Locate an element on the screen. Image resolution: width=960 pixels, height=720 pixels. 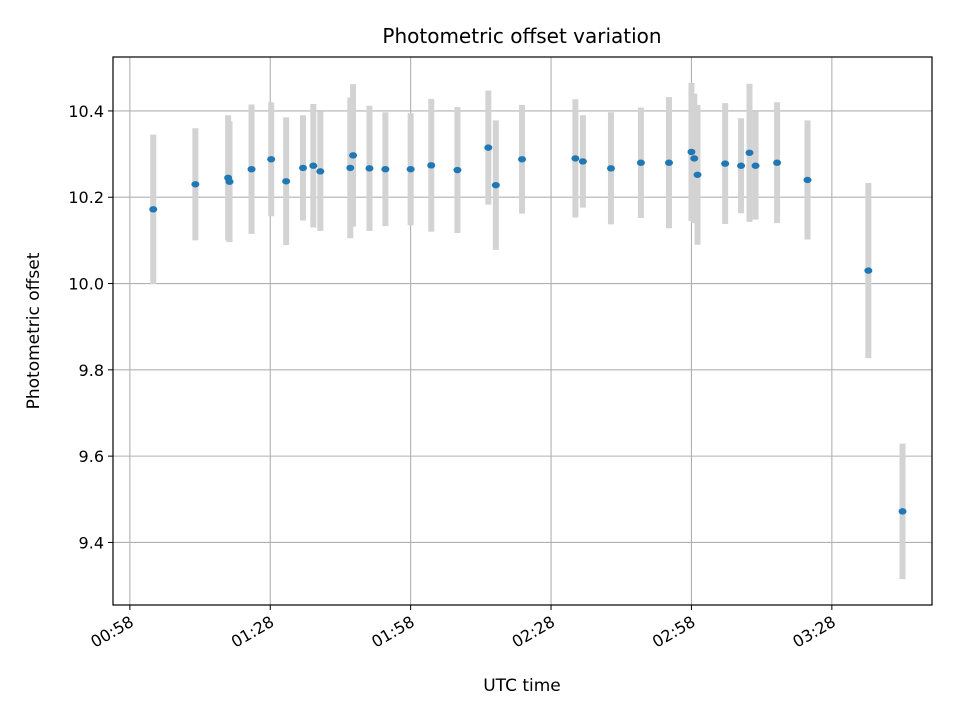
chart-title: Photometric offset variation is located at coordinates (521, 36).